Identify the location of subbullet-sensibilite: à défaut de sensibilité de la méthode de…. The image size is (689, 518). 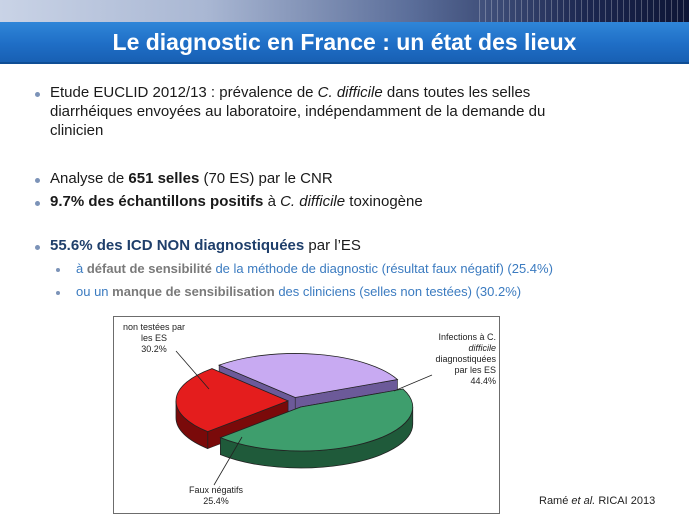
(314, 268).